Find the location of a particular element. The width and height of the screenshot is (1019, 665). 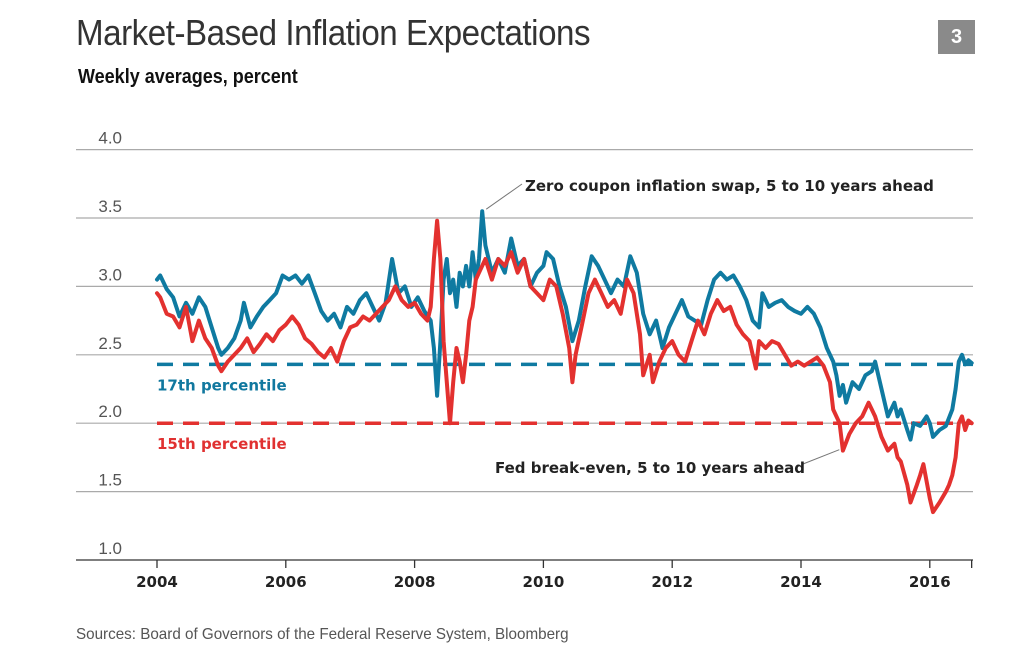

x-tick-label: 2008 is located at coordinates (415, 582).